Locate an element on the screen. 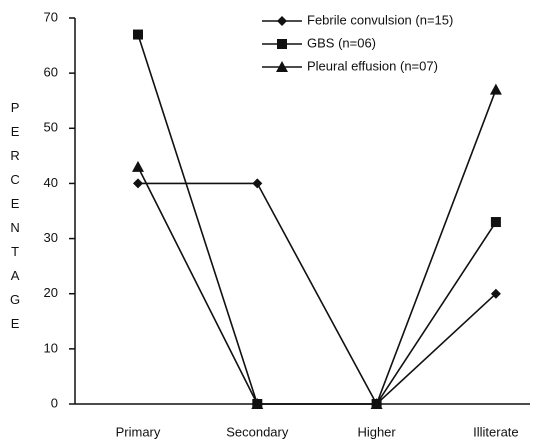 Image resolution: width=538 pixels, height=443 pixels. legend-label: Febrile convulsion (n=15) is located at coordinates (380, 19).